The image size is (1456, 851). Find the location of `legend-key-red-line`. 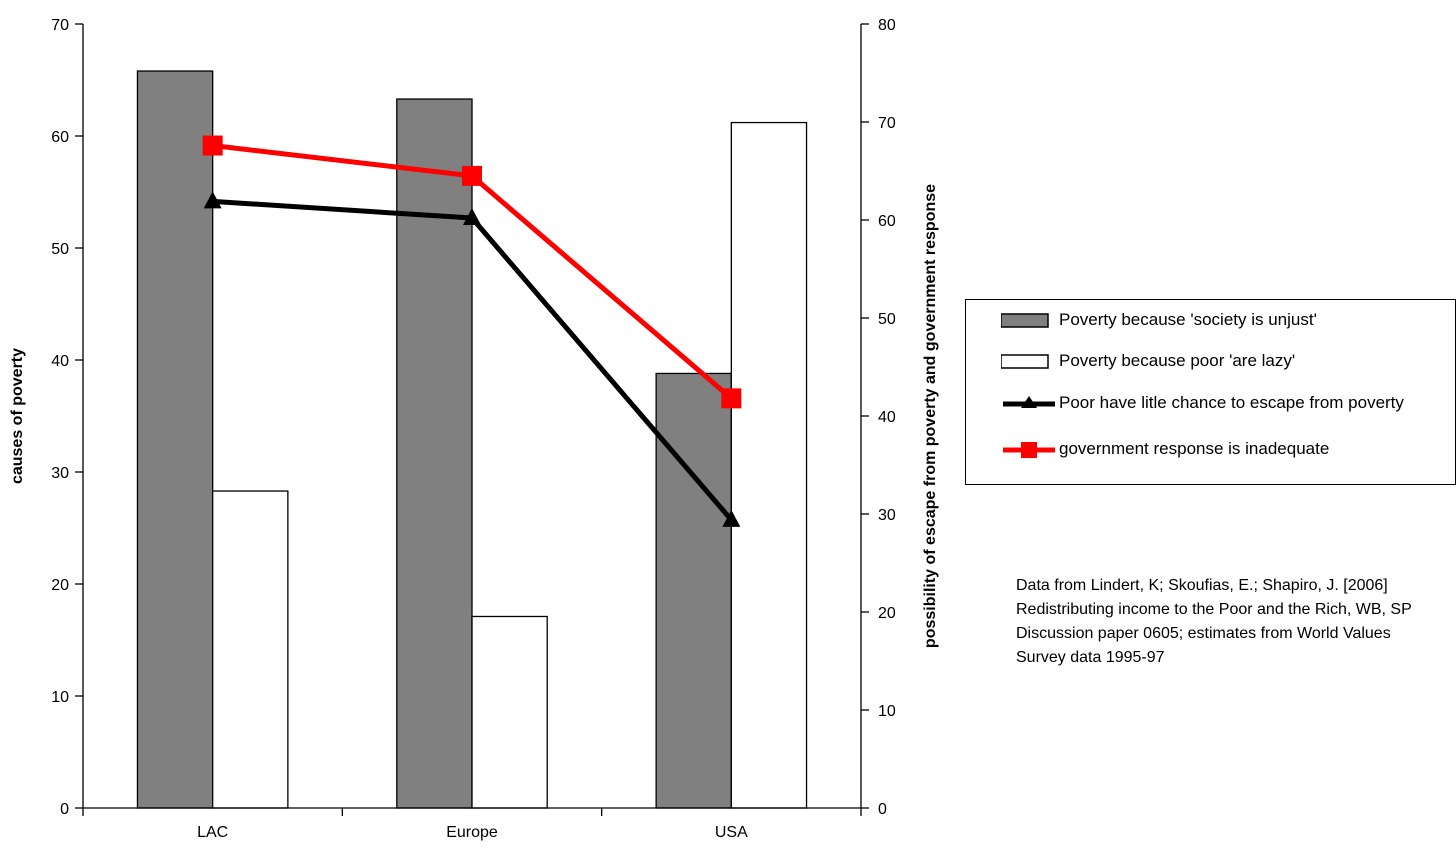

legend-key-red-line is located at coordinates (1029, 450).